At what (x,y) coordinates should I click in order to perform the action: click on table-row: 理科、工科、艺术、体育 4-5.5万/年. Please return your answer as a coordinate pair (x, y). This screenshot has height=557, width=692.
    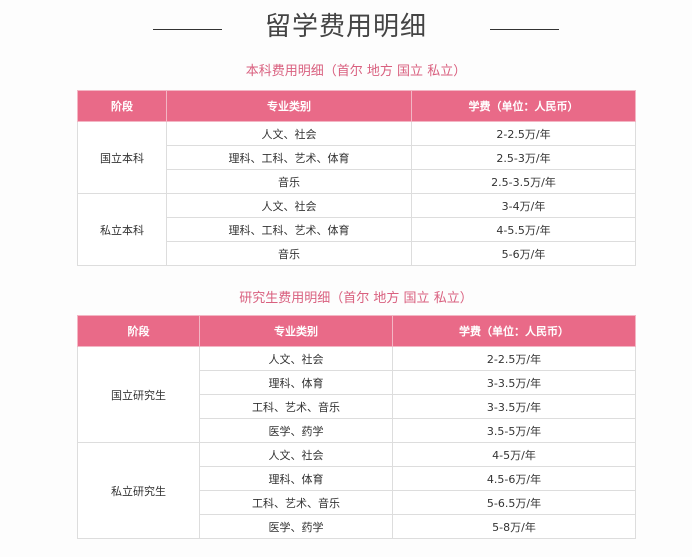
    Looking at the image, I should click on (357, 229).